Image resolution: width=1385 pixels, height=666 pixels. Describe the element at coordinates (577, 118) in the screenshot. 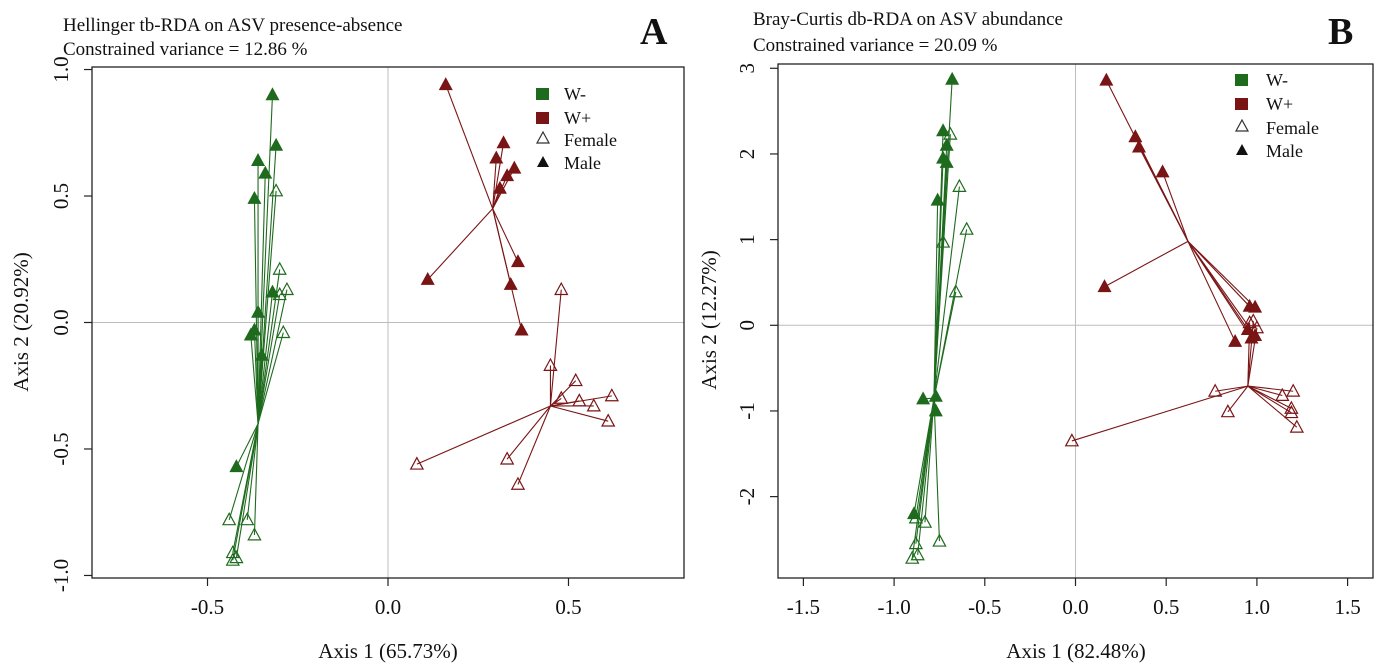

I see `legend-a-w-plus-label: W+` at that location.